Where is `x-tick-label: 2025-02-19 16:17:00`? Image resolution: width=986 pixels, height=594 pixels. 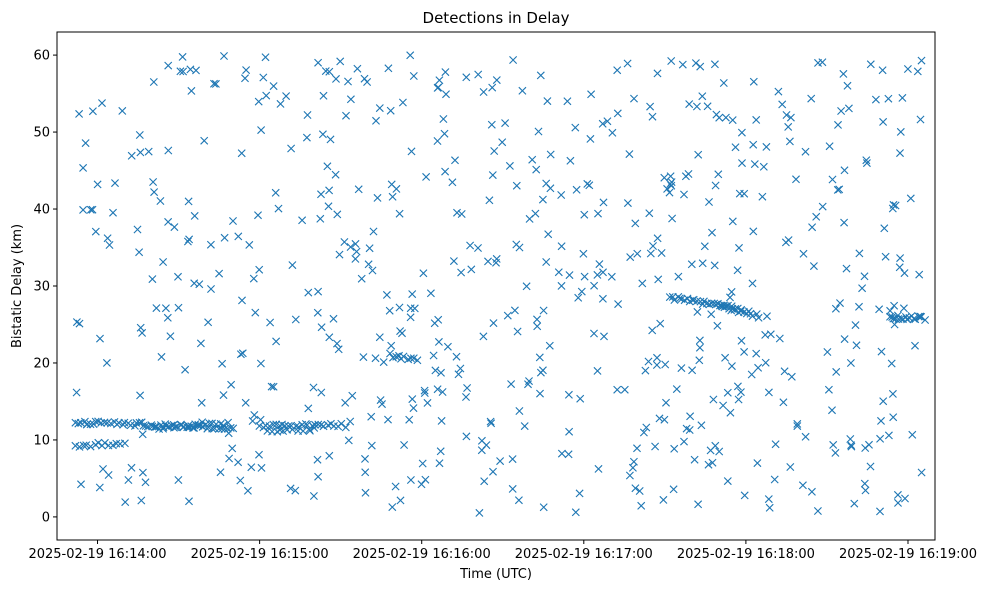
x-tick-label: 2025-02-19 16:17:00 is located at coordinates (584, 554).